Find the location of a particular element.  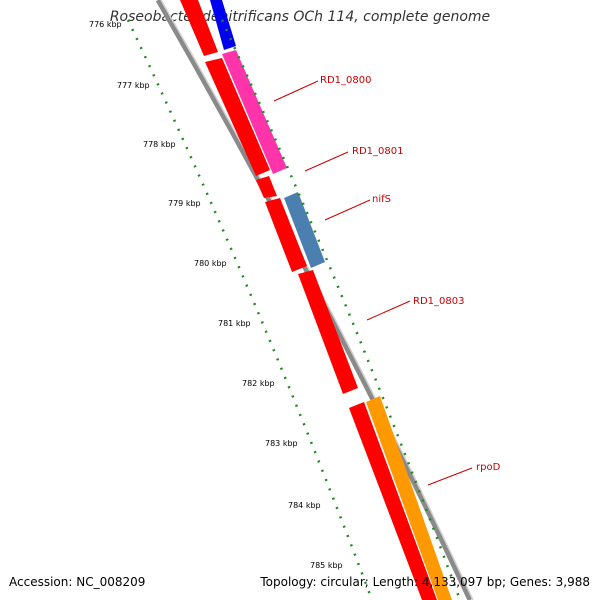

gene-nifs is located at coordinates (304, 230).